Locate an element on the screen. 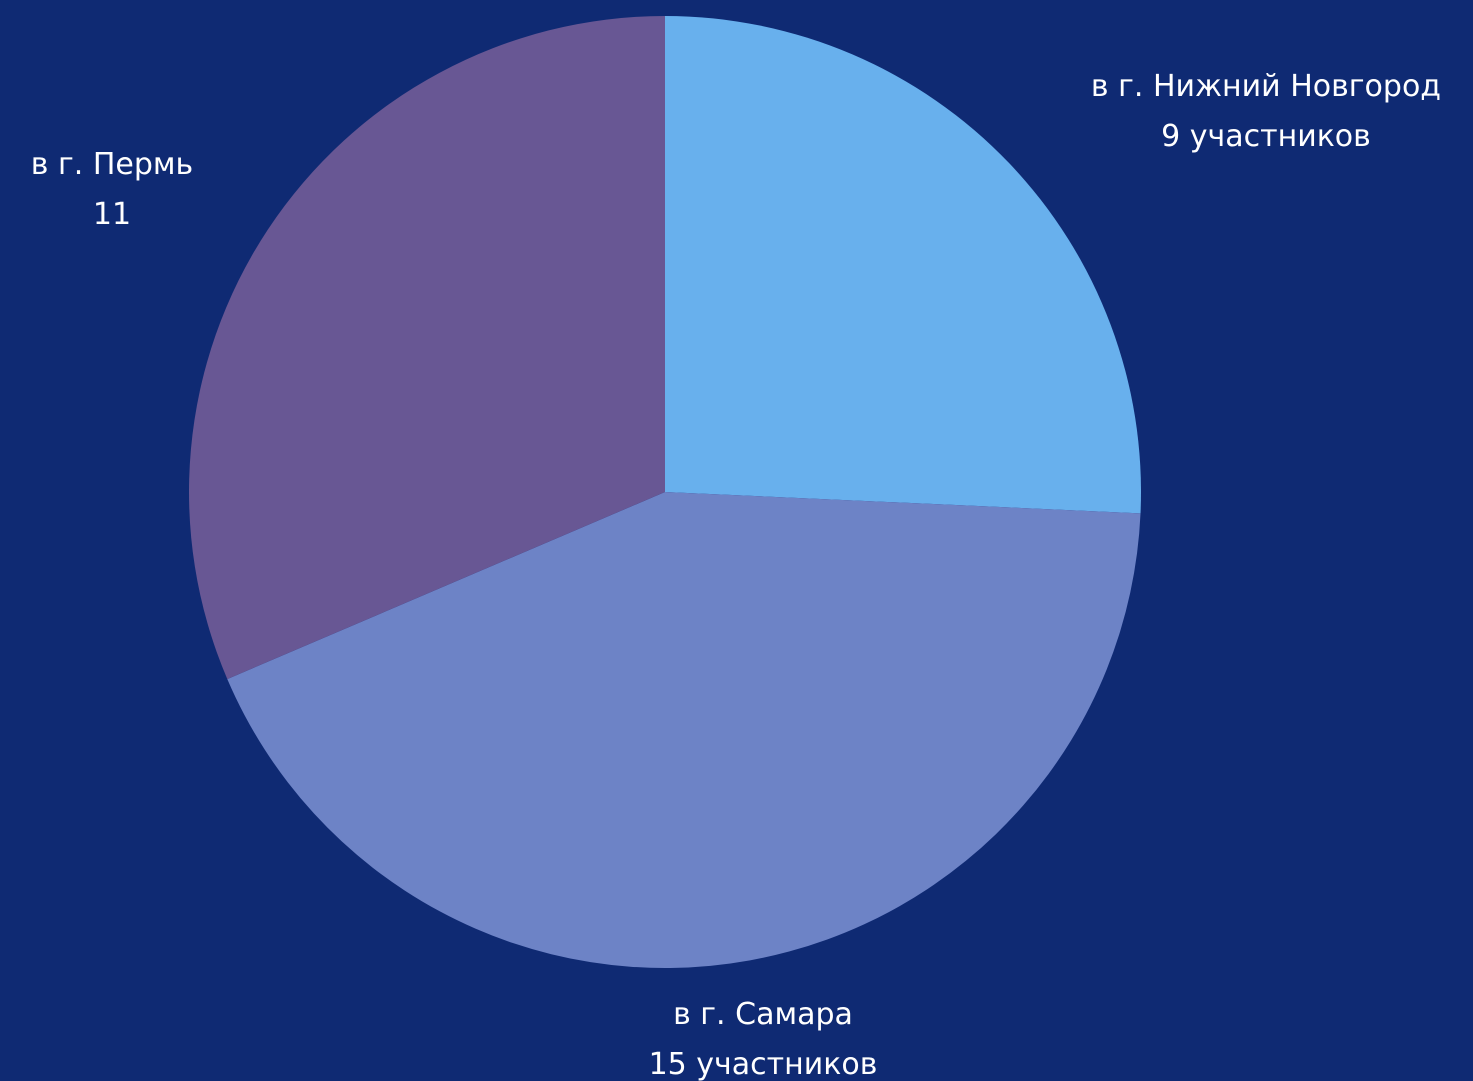 The height and width of the screenshot is (1081, 1473). slice-label-nizhny-novgorod: в г. Нижний Новгород is located at coordinates (1266, 86).